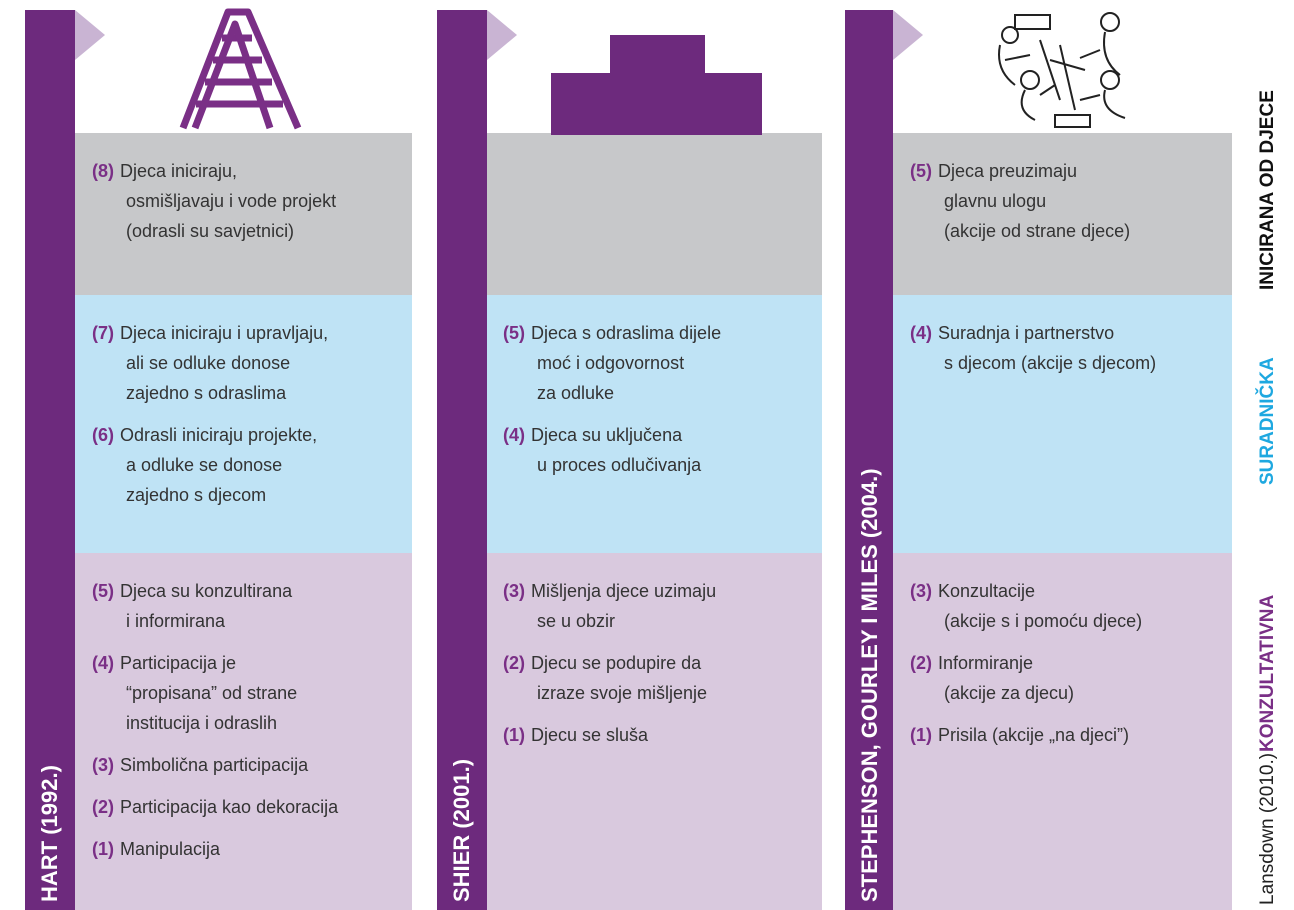 The height and width of the screenshot is (910, 1294). I want to click on item-line: moć i odgovornost, so click(610, 363).